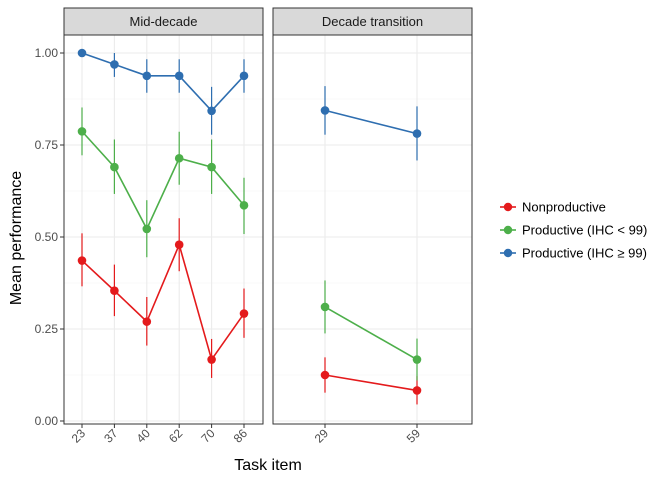 The image size is (672, 480). Describe the element at coordinates (79, 436) in the screenshot. I see `x-tick-label: 23` at that location.